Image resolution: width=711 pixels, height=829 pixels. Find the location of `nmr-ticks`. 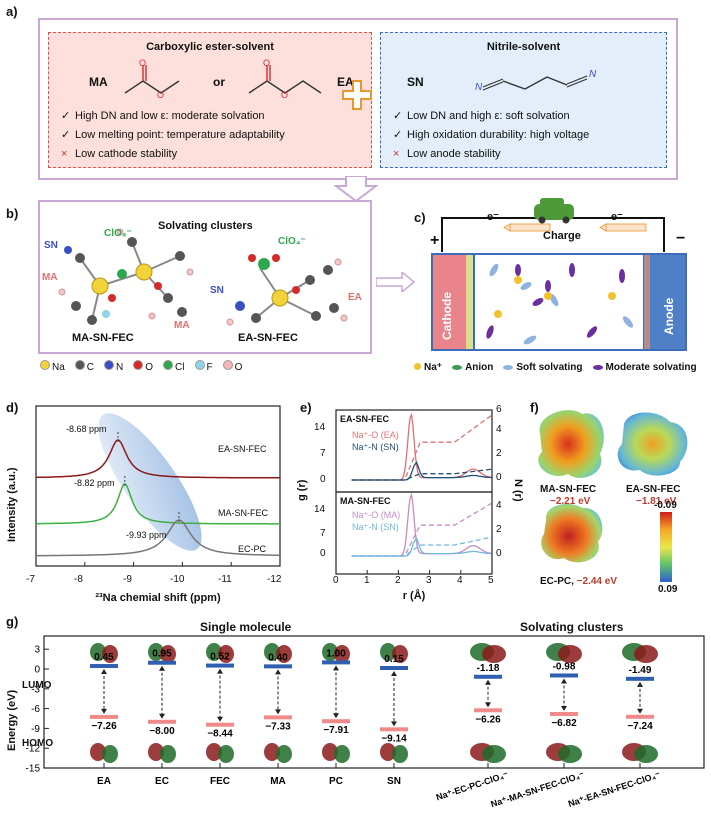

nmr-ticks is located at coordinates (158, 564).